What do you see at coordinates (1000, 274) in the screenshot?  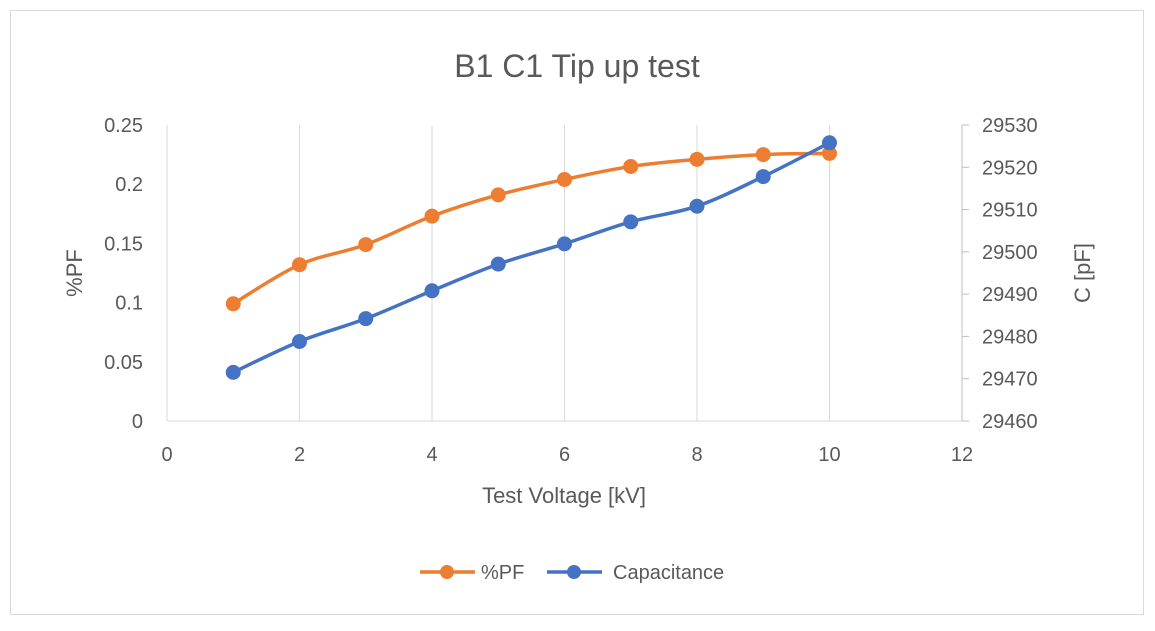 I see `y2-axis-ticks: 29460 29470 29480 29490 29500 29510 29520 29530` at bounding box center [1000, 274].